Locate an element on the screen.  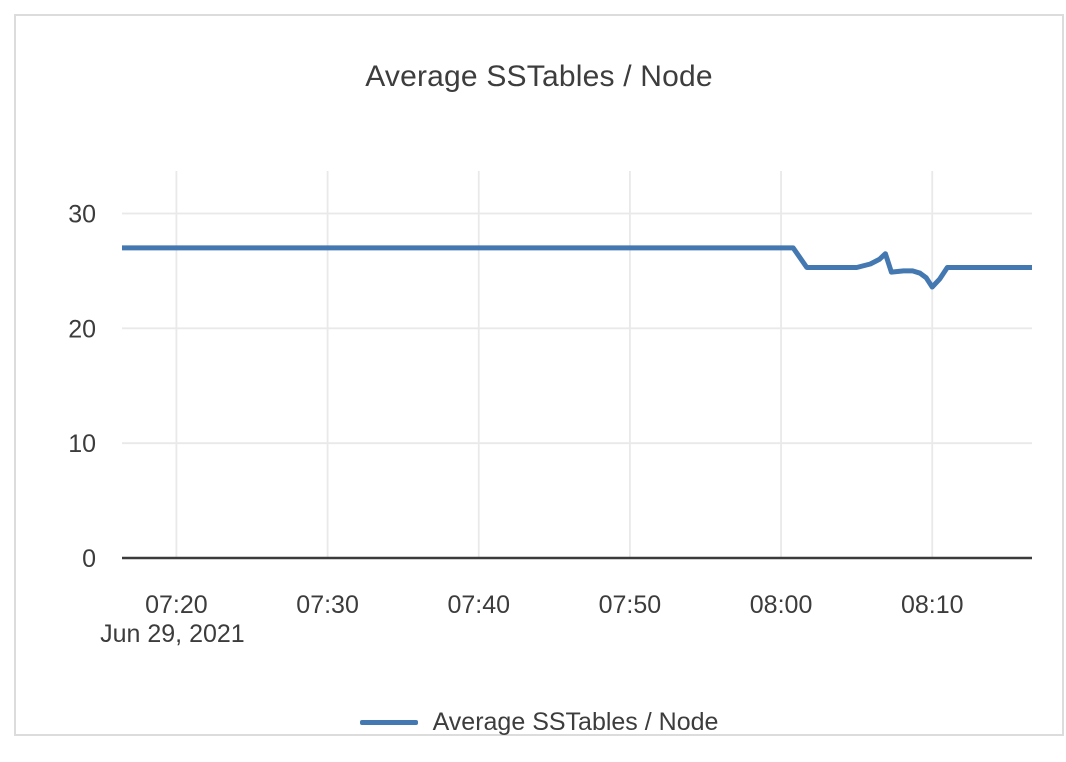
y-tick-label: 0 is located at coordinates (89, 559).